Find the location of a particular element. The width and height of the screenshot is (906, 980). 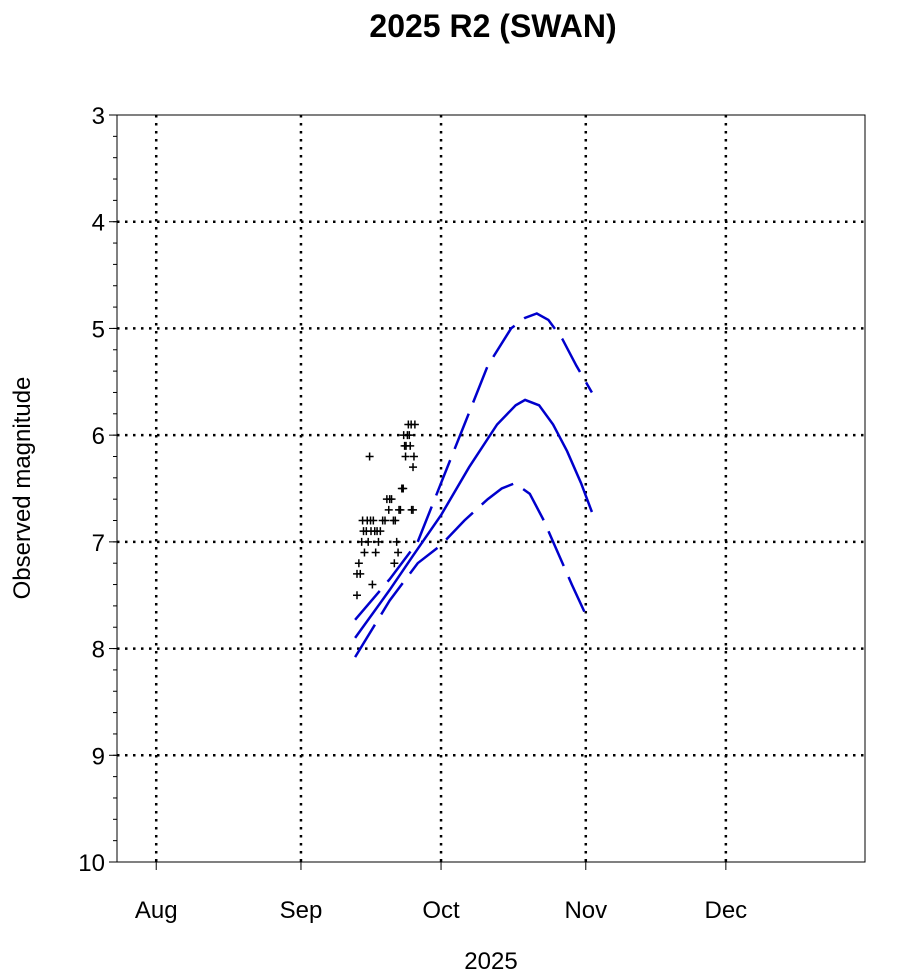

x-axis-label: 2025 is located at coordinates (490, 961).